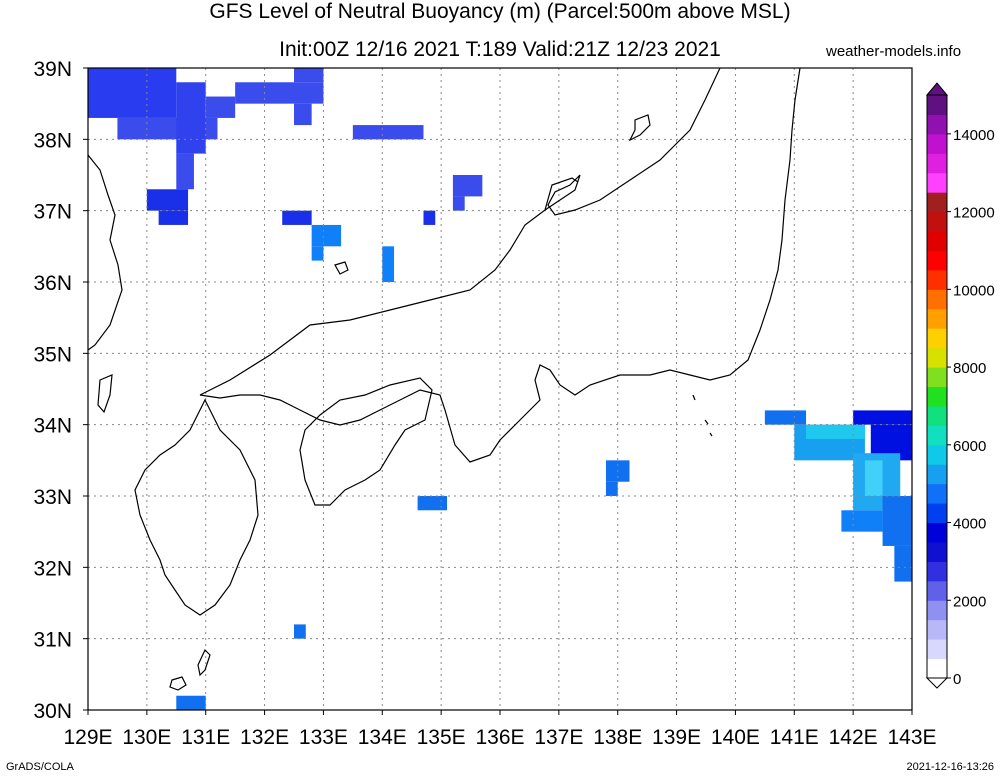 The image size is (1000, 779). What do you see at coordinates (52, 354) in the screenshot?
I see `lat-label: 35N` at bounding box center [52, 354].